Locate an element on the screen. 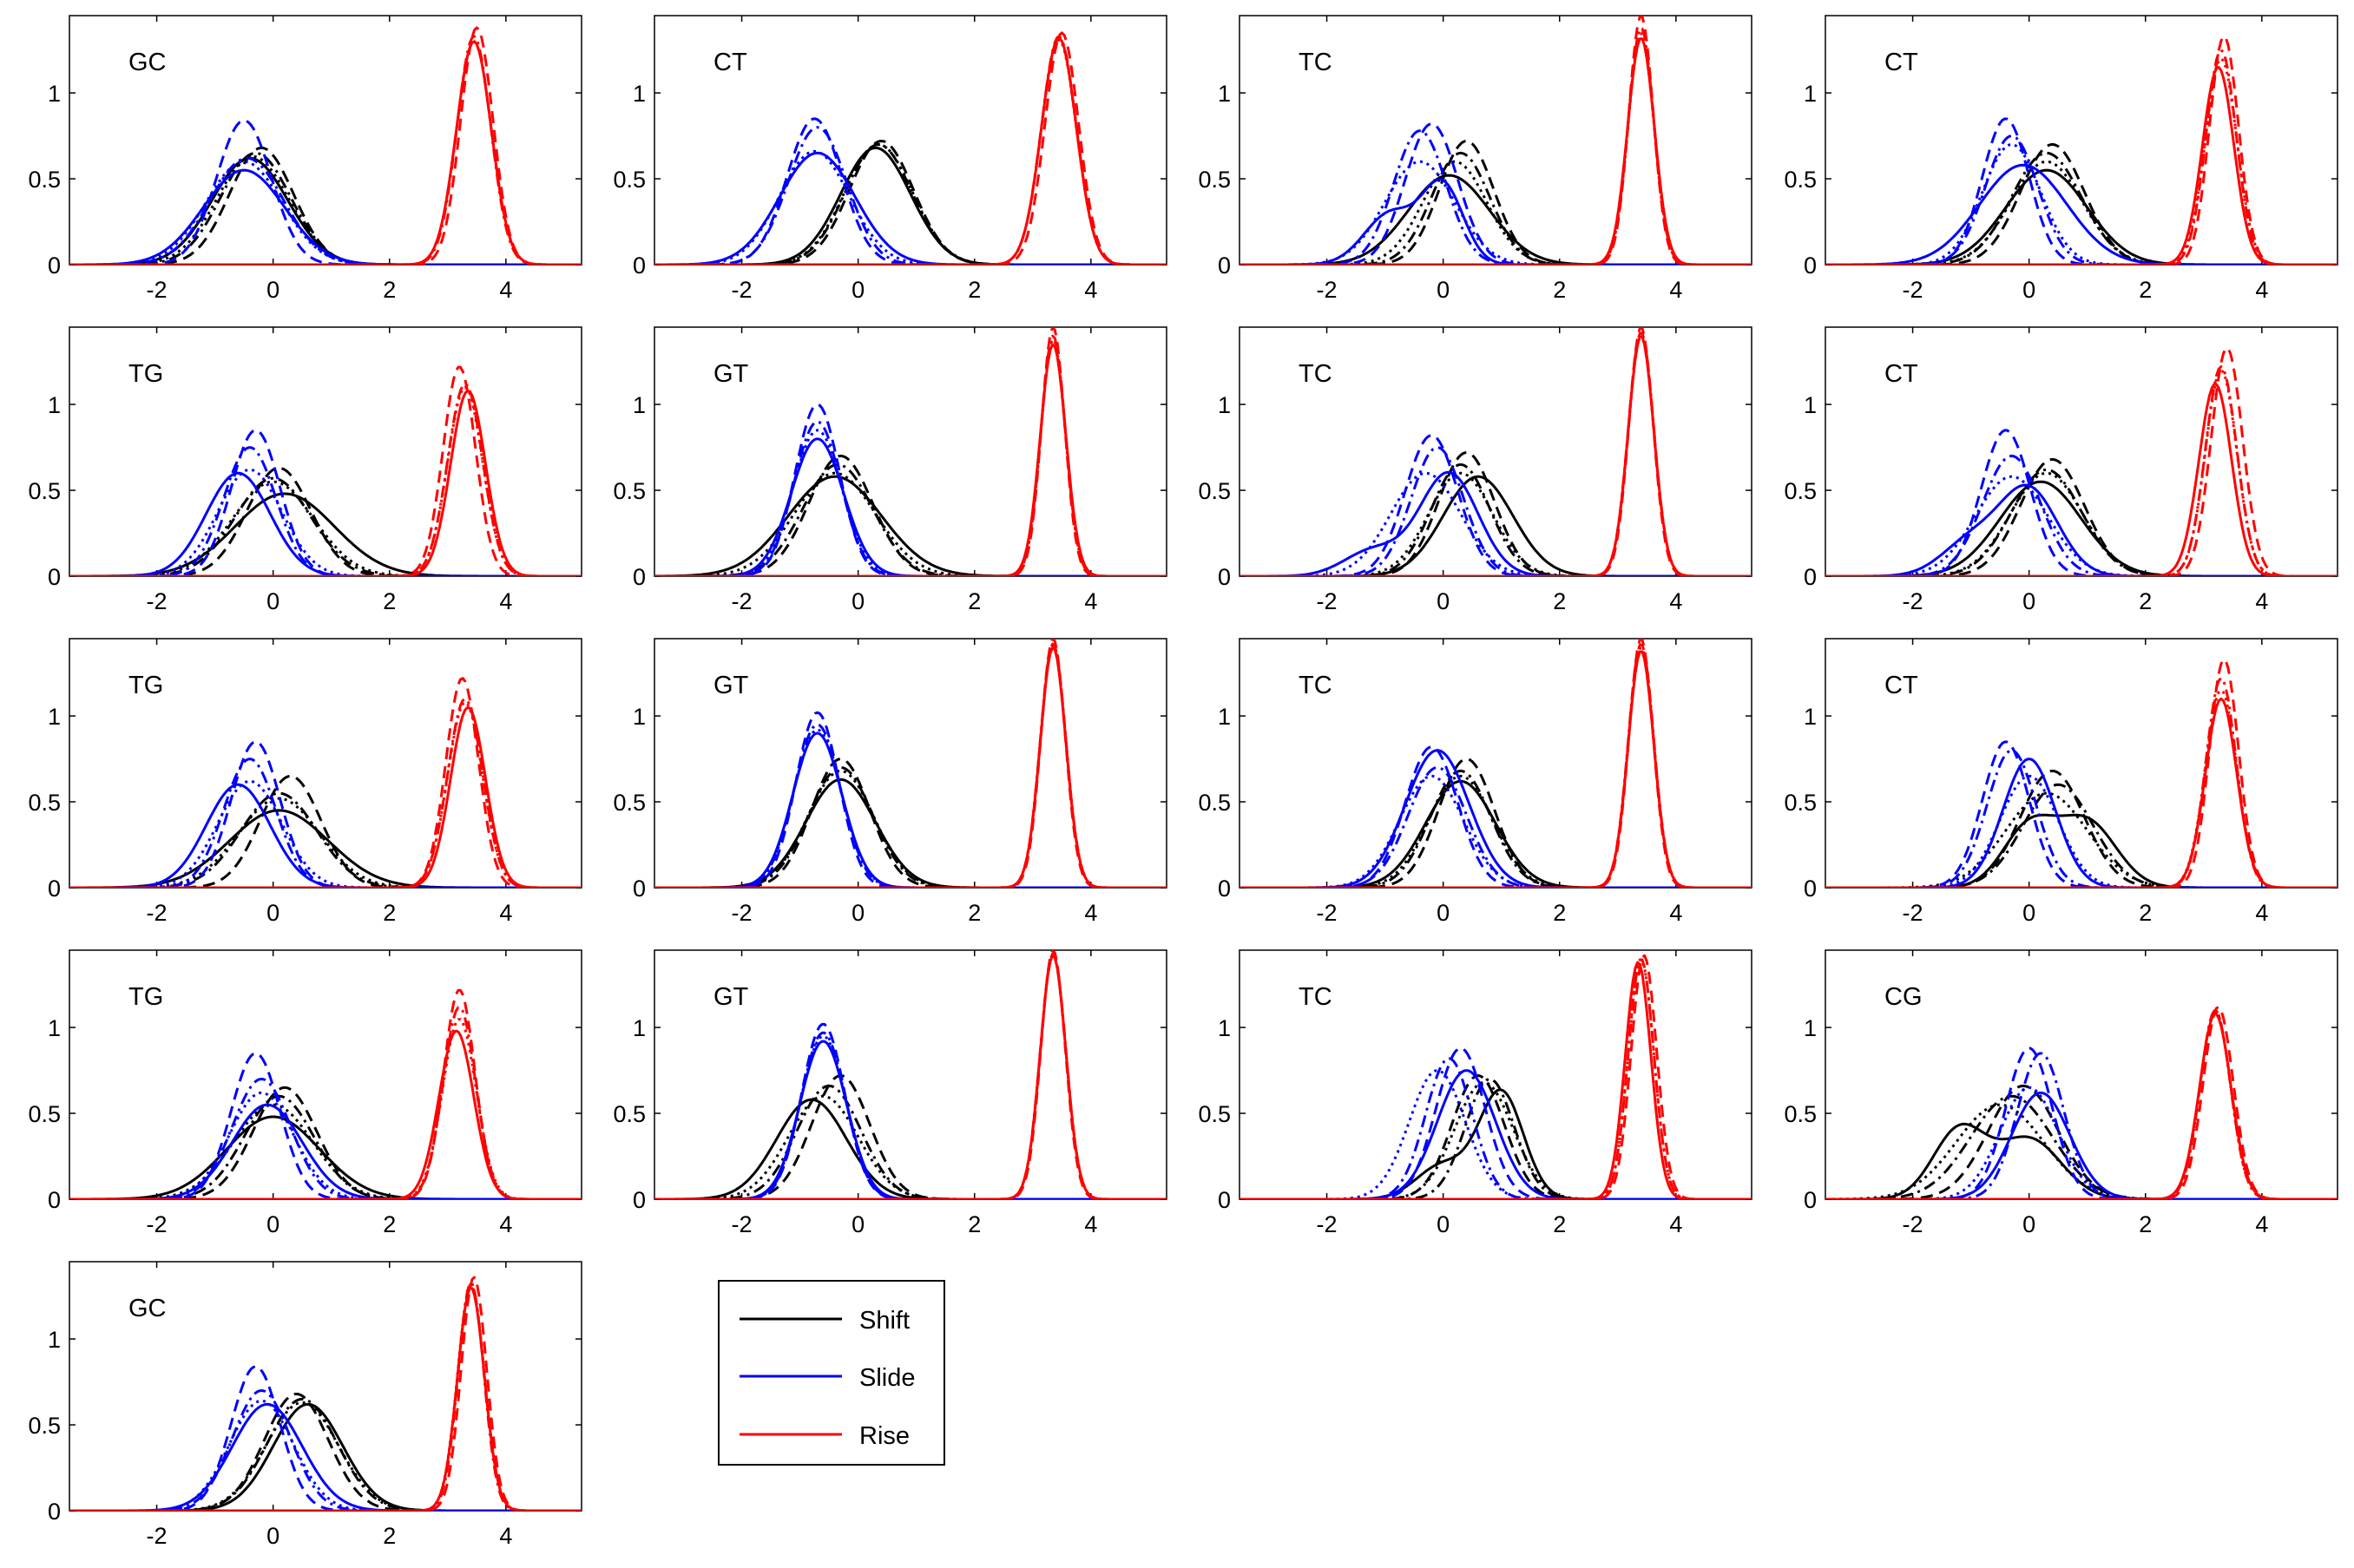 The width and height of the screenshot is (2354, 1568). panel-14: -2 0 2 4 0 0.5 1 GT is located at coordinates (890, 1093).